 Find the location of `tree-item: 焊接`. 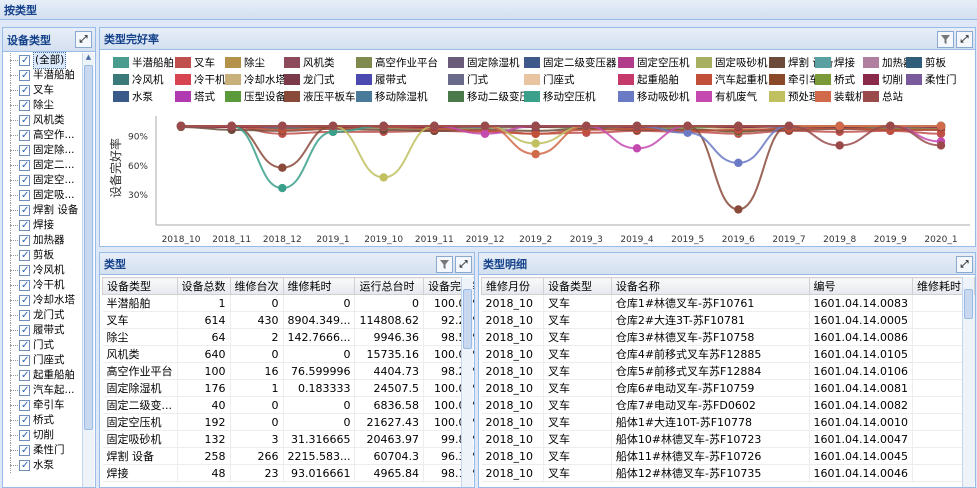

tree-item: 焊接 is located at coordinates (43, 225).